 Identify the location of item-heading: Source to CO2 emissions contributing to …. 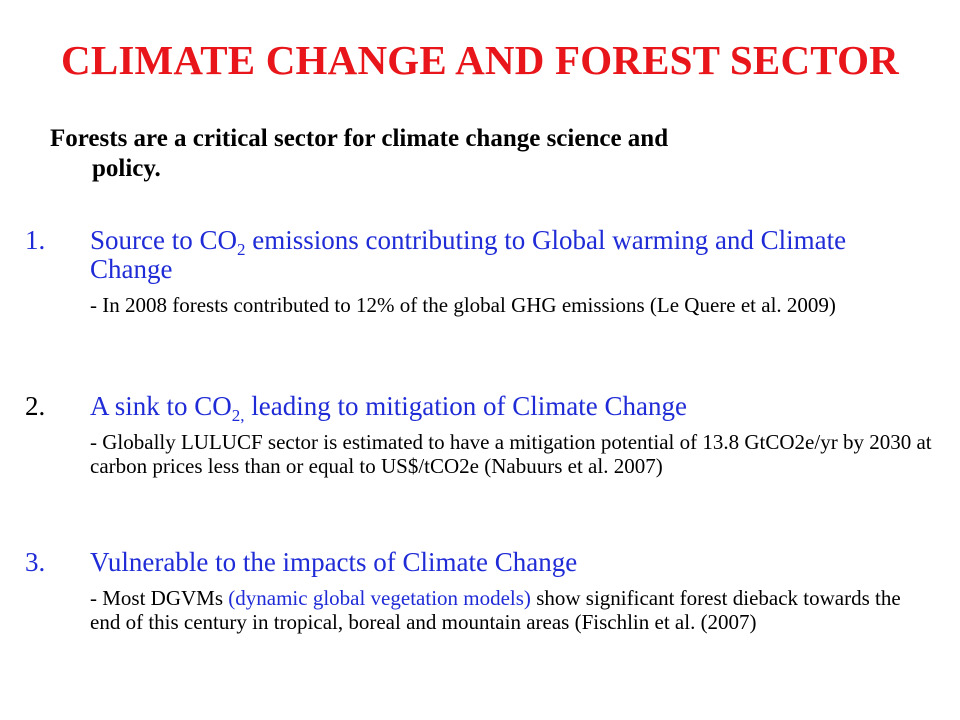
(512, 255).